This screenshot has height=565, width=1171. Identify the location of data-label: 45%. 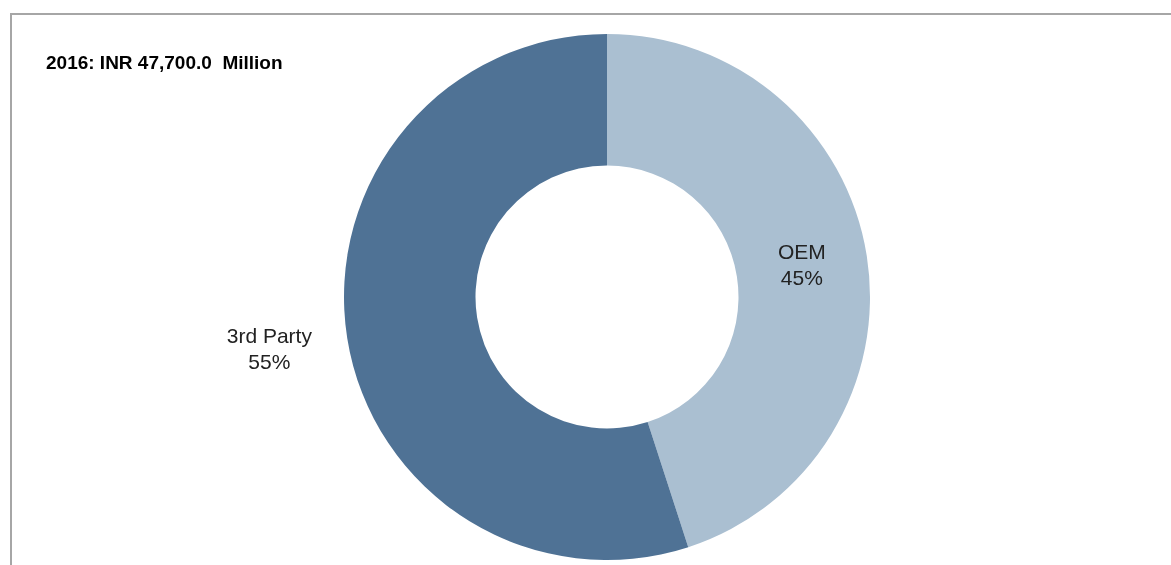
(801, 277).